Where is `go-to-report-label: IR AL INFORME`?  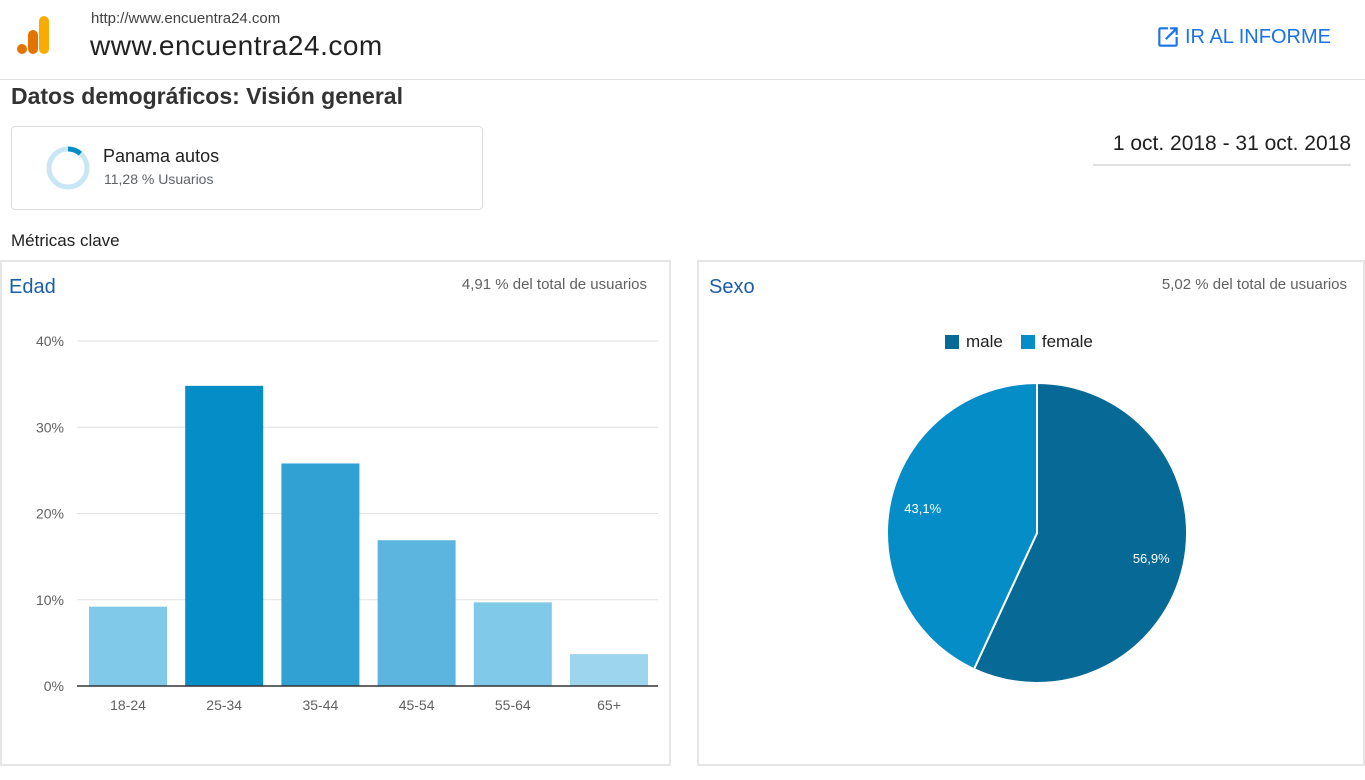 go-to-report-label: IR AL INFORME is located at coordinates (1258, 36).